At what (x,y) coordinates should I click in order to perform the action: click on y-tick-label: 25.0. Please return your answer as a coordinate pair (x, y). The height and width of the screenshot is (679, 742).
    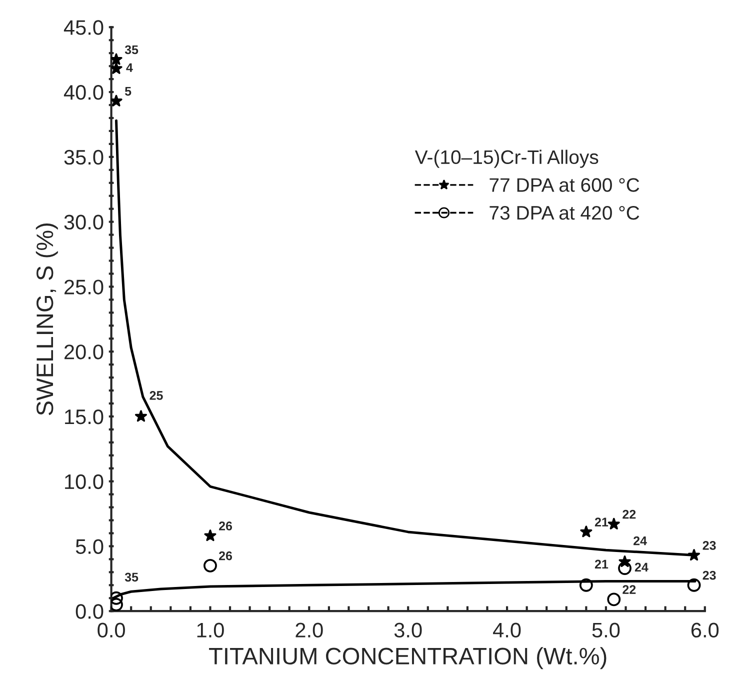
    Looking at the image, I should click on (84, 287).